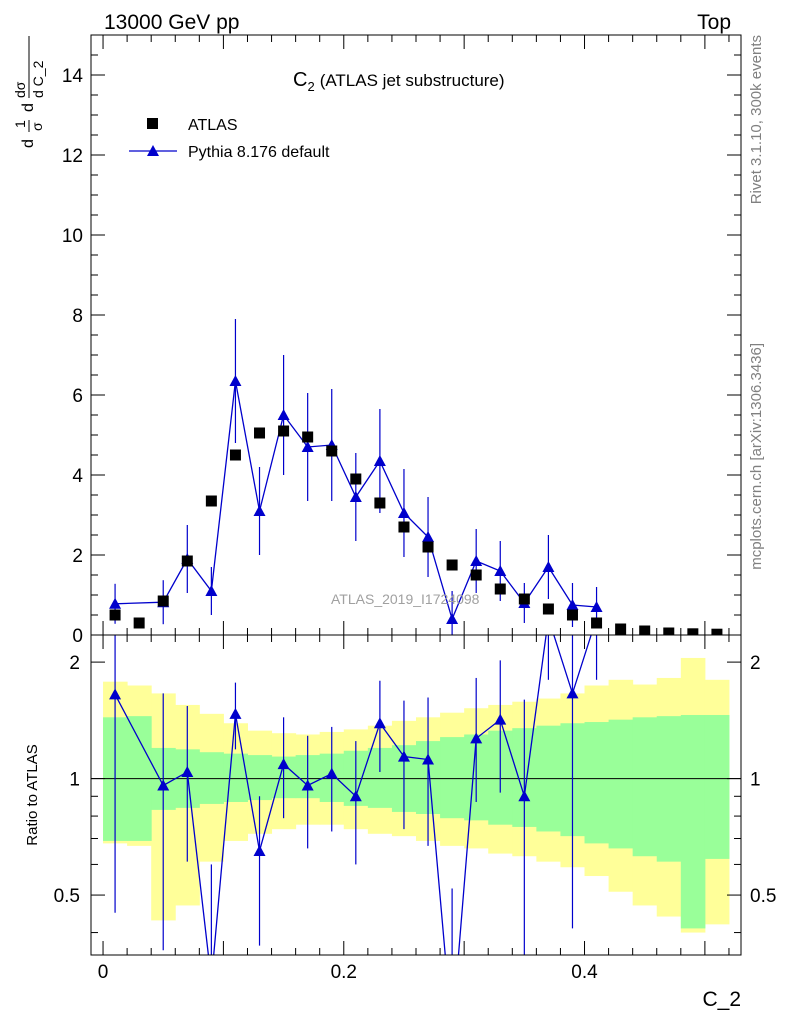 This screenshot has height=1024, width=786. What do you see at coordinates (73, 76) in the screenshot?
I see `main-y-tick-label: 14` at bounding box center [73, 76].